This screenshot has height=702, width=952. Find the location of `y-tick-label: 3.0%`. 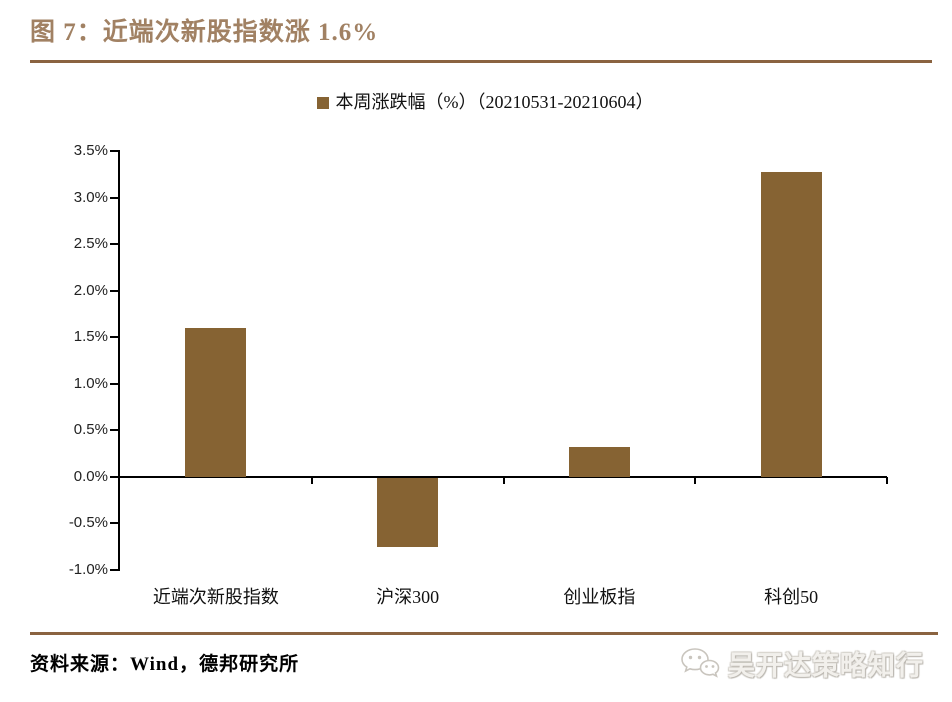

y-tick-label: 3.0% is located at coordinates (90, 197).